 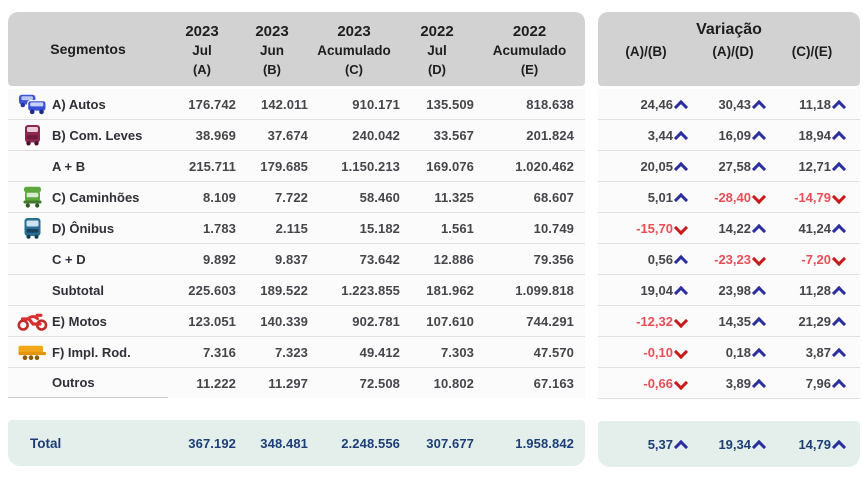 I want to click on value-cell: 107.610, so click(x=450, y=321).